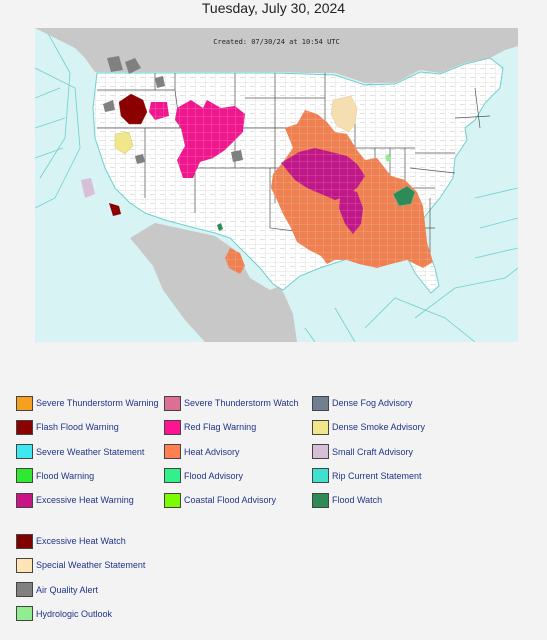 The width and height of the screenshot is (547, 640). What do you see at coordinates (159, 111) in the screenshot?
I see `red-flag-warning-idaho` at bounding box center [159, 111].